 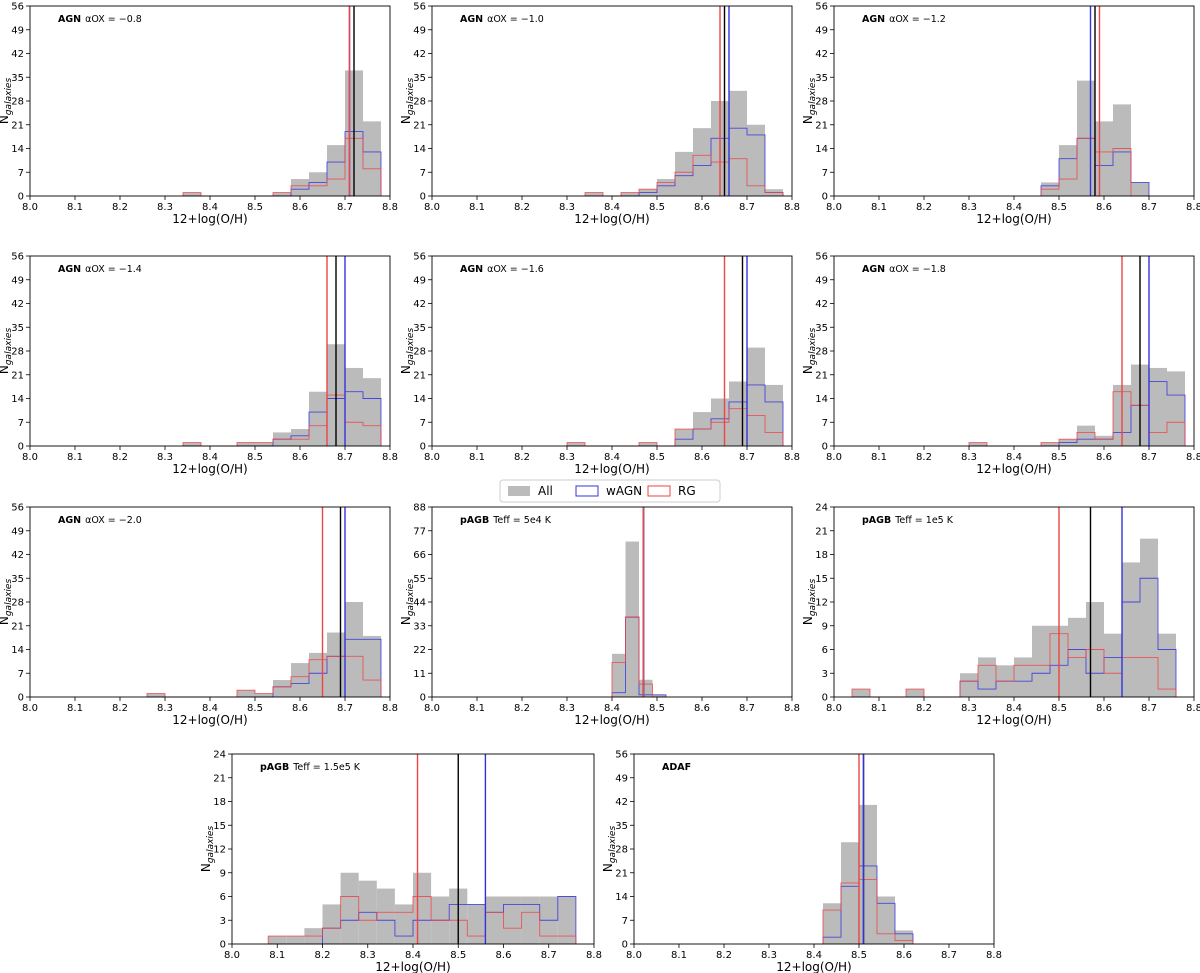 I want to click on y-tick-label: 15, so click(x=821, y=579).